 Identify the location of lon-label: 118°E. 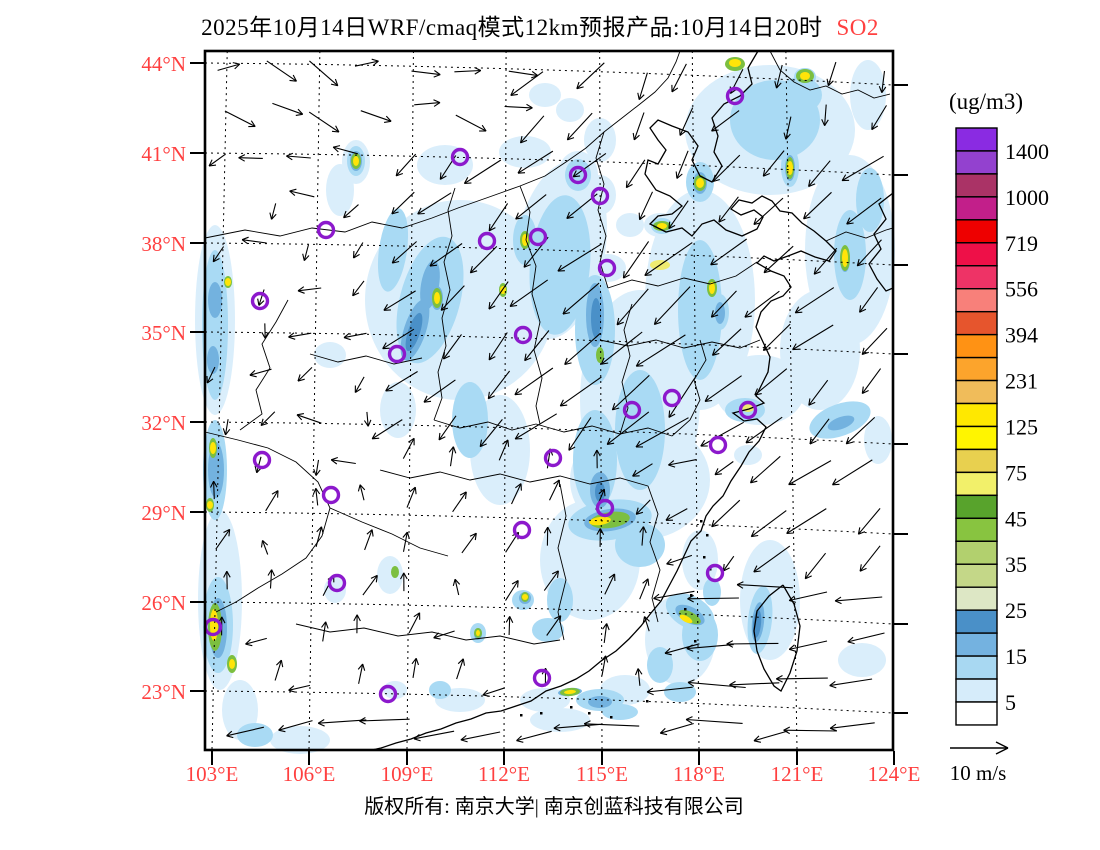
(699, 774).